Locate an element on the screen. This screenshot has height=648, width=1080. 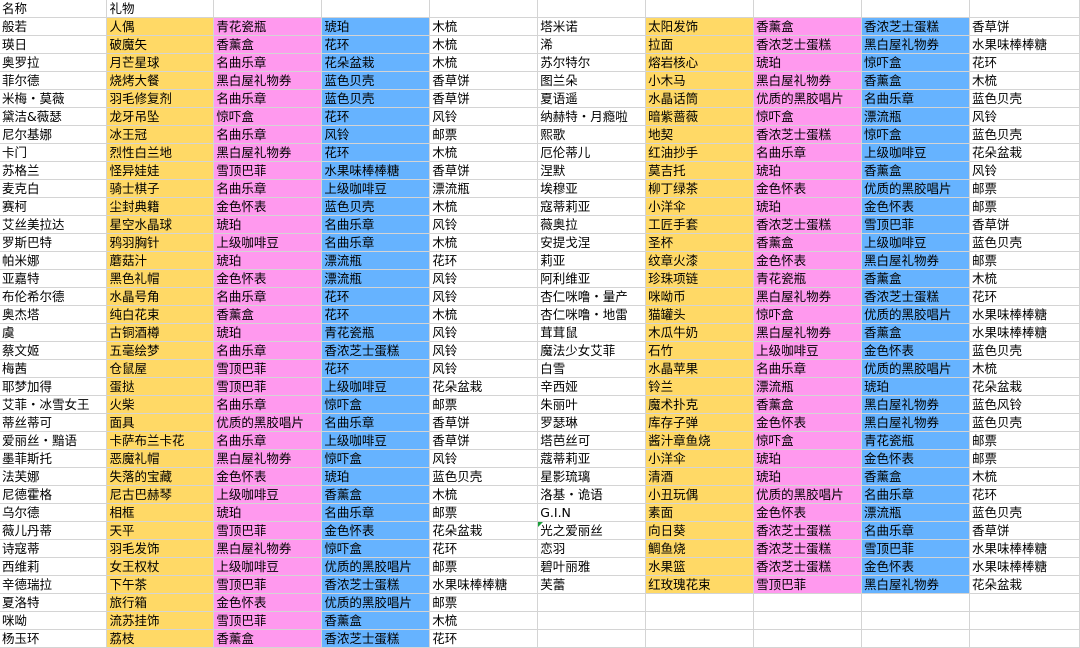
character-name-cell: G.I.N is located at coordinates (592, 512).